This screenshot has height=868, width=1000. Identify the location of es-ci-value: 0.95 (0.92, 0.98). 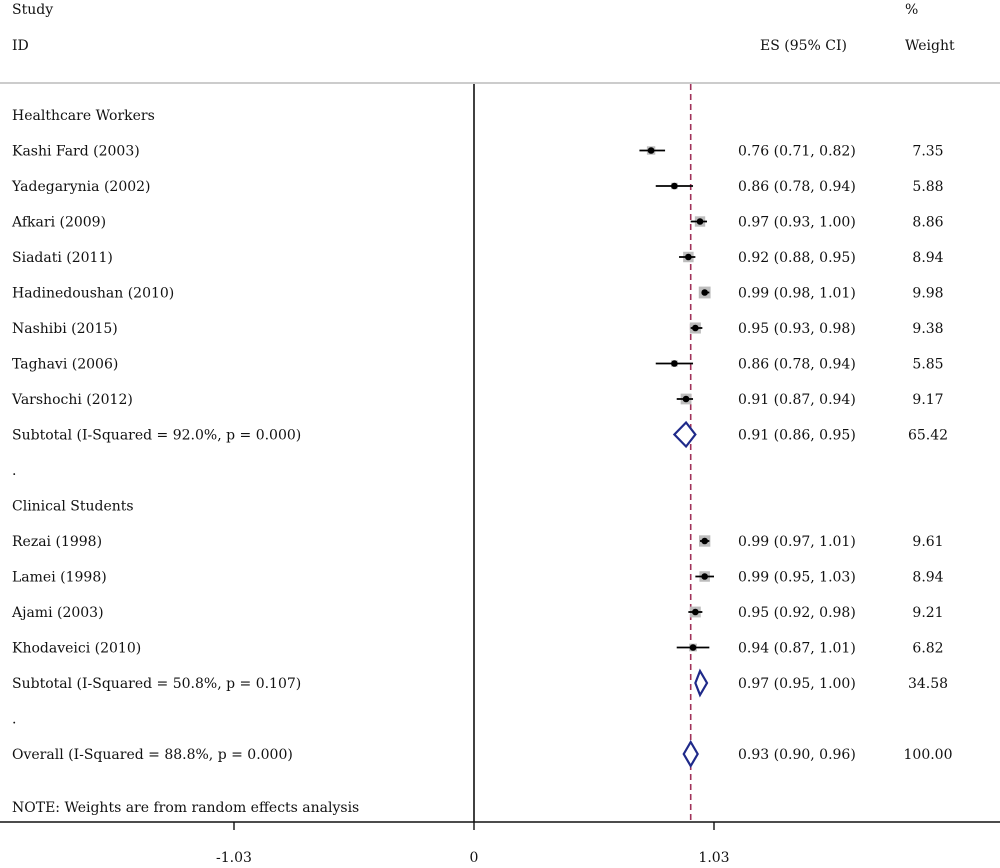
(797, 613).